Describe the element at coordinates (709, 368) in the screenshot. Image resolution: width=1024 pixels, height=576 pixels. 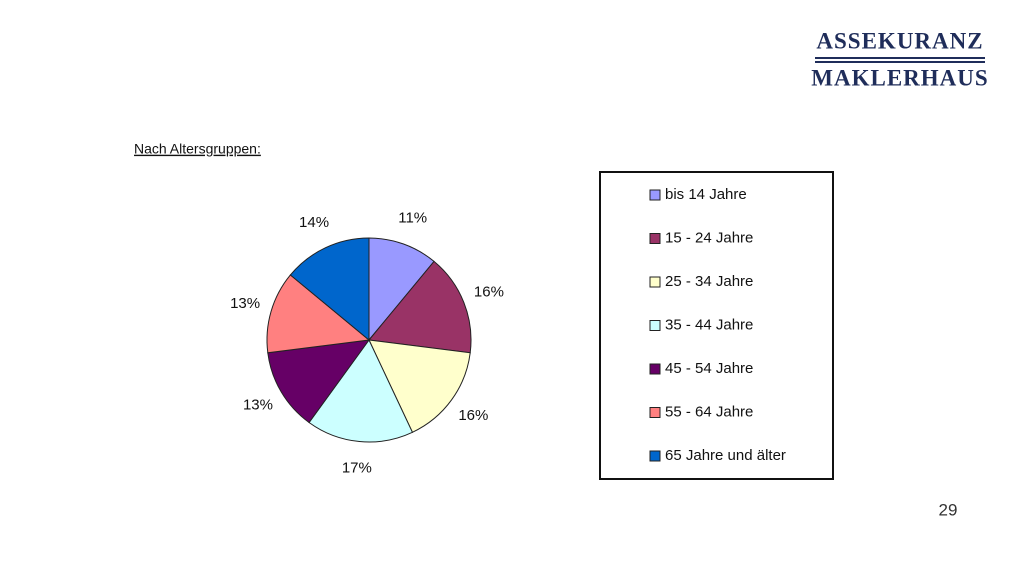
I see `legend-label: 45 - 54 Jahre` at that location.